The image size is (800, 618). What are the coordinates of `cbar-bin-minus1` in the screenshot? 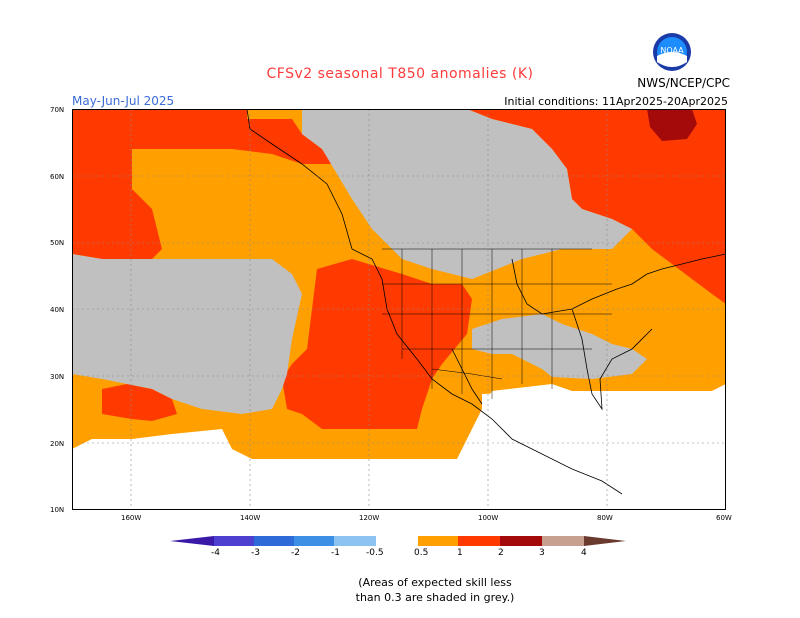 It's located at (355, 541).